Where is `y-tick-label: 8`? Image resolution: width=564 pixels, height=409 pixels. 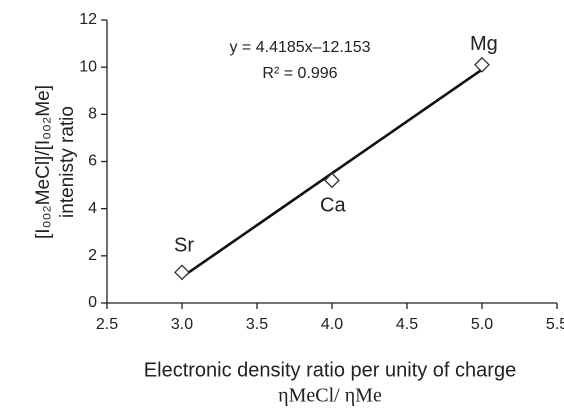
y-tick-label: 8 is located at coordinates (92, 114).